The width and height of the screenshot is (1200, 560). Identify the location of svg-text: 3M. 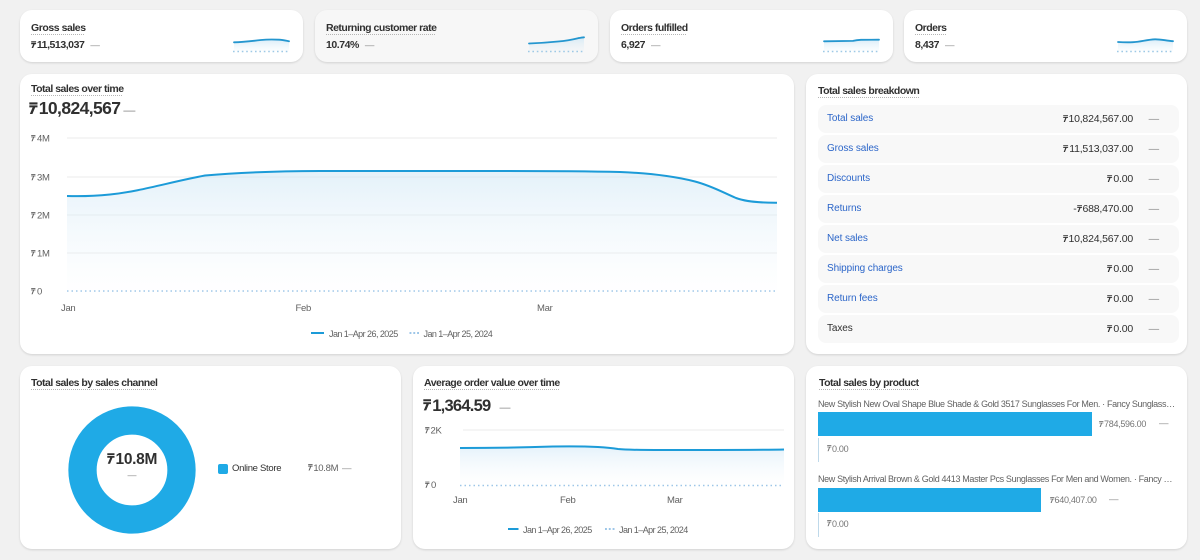
(43, 178).